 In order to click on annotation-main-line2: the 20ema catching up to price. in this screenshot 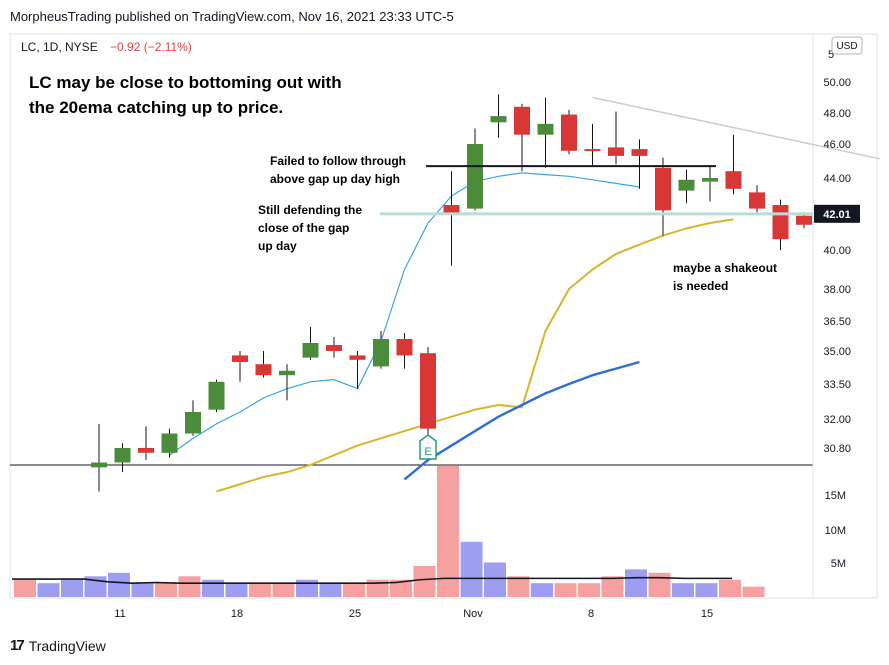, I will do `click(156, 107)`.